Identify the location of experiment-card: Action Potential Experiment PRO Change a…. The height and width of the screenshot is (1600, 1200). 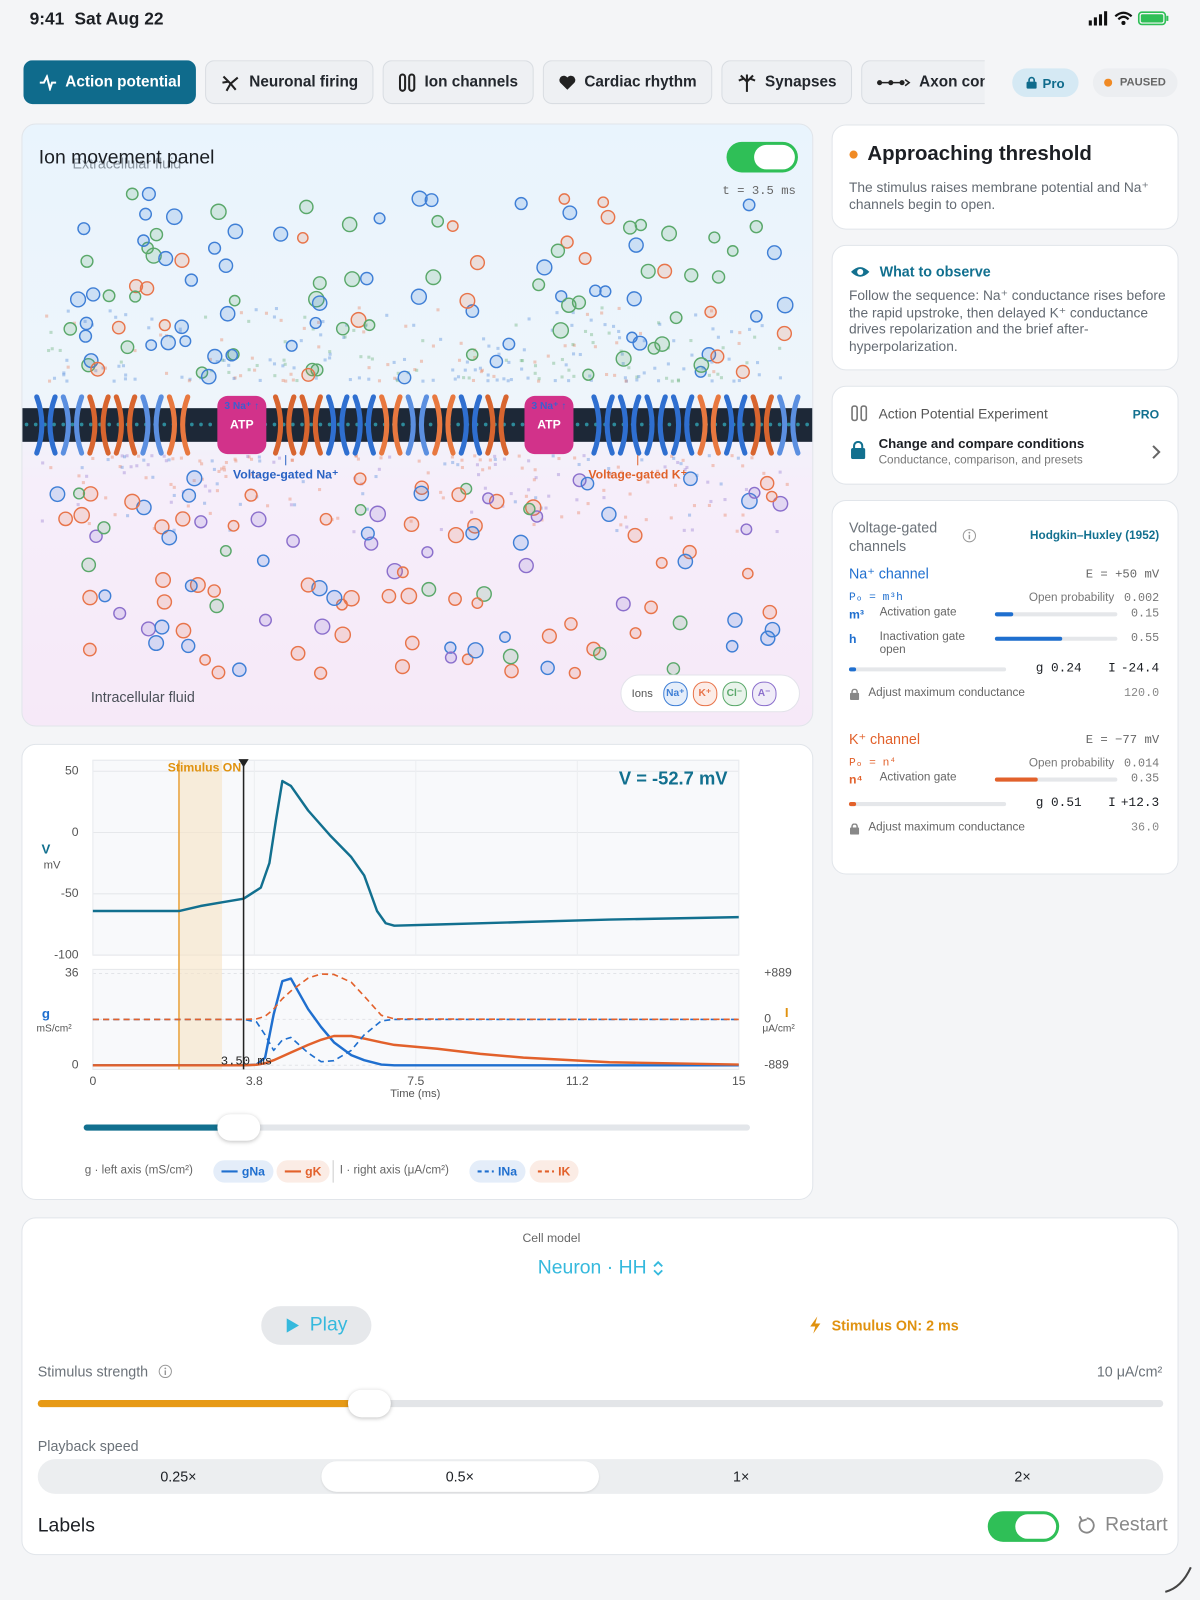
(1005, 435).